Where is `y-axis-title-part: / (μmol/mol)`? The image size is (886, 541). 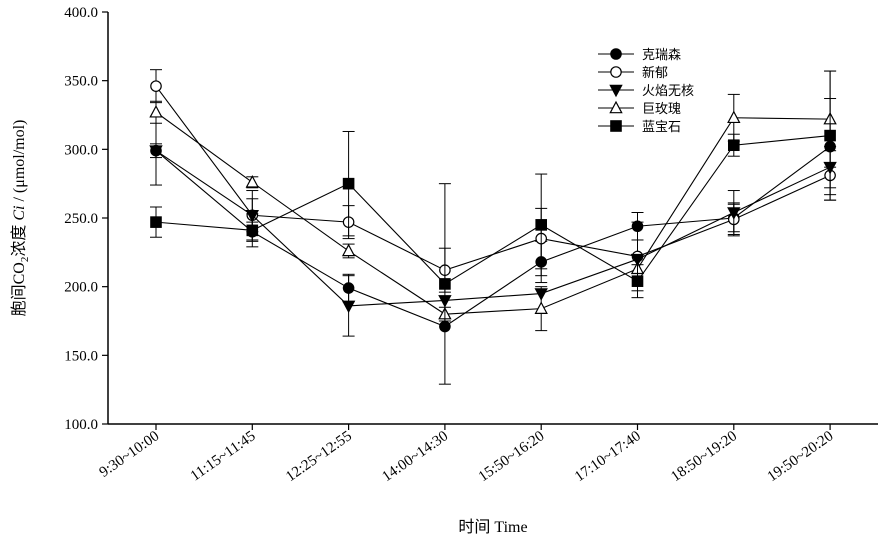
y-axis-title-part: / (μmol/mol) is located at coordinates (19, 163).